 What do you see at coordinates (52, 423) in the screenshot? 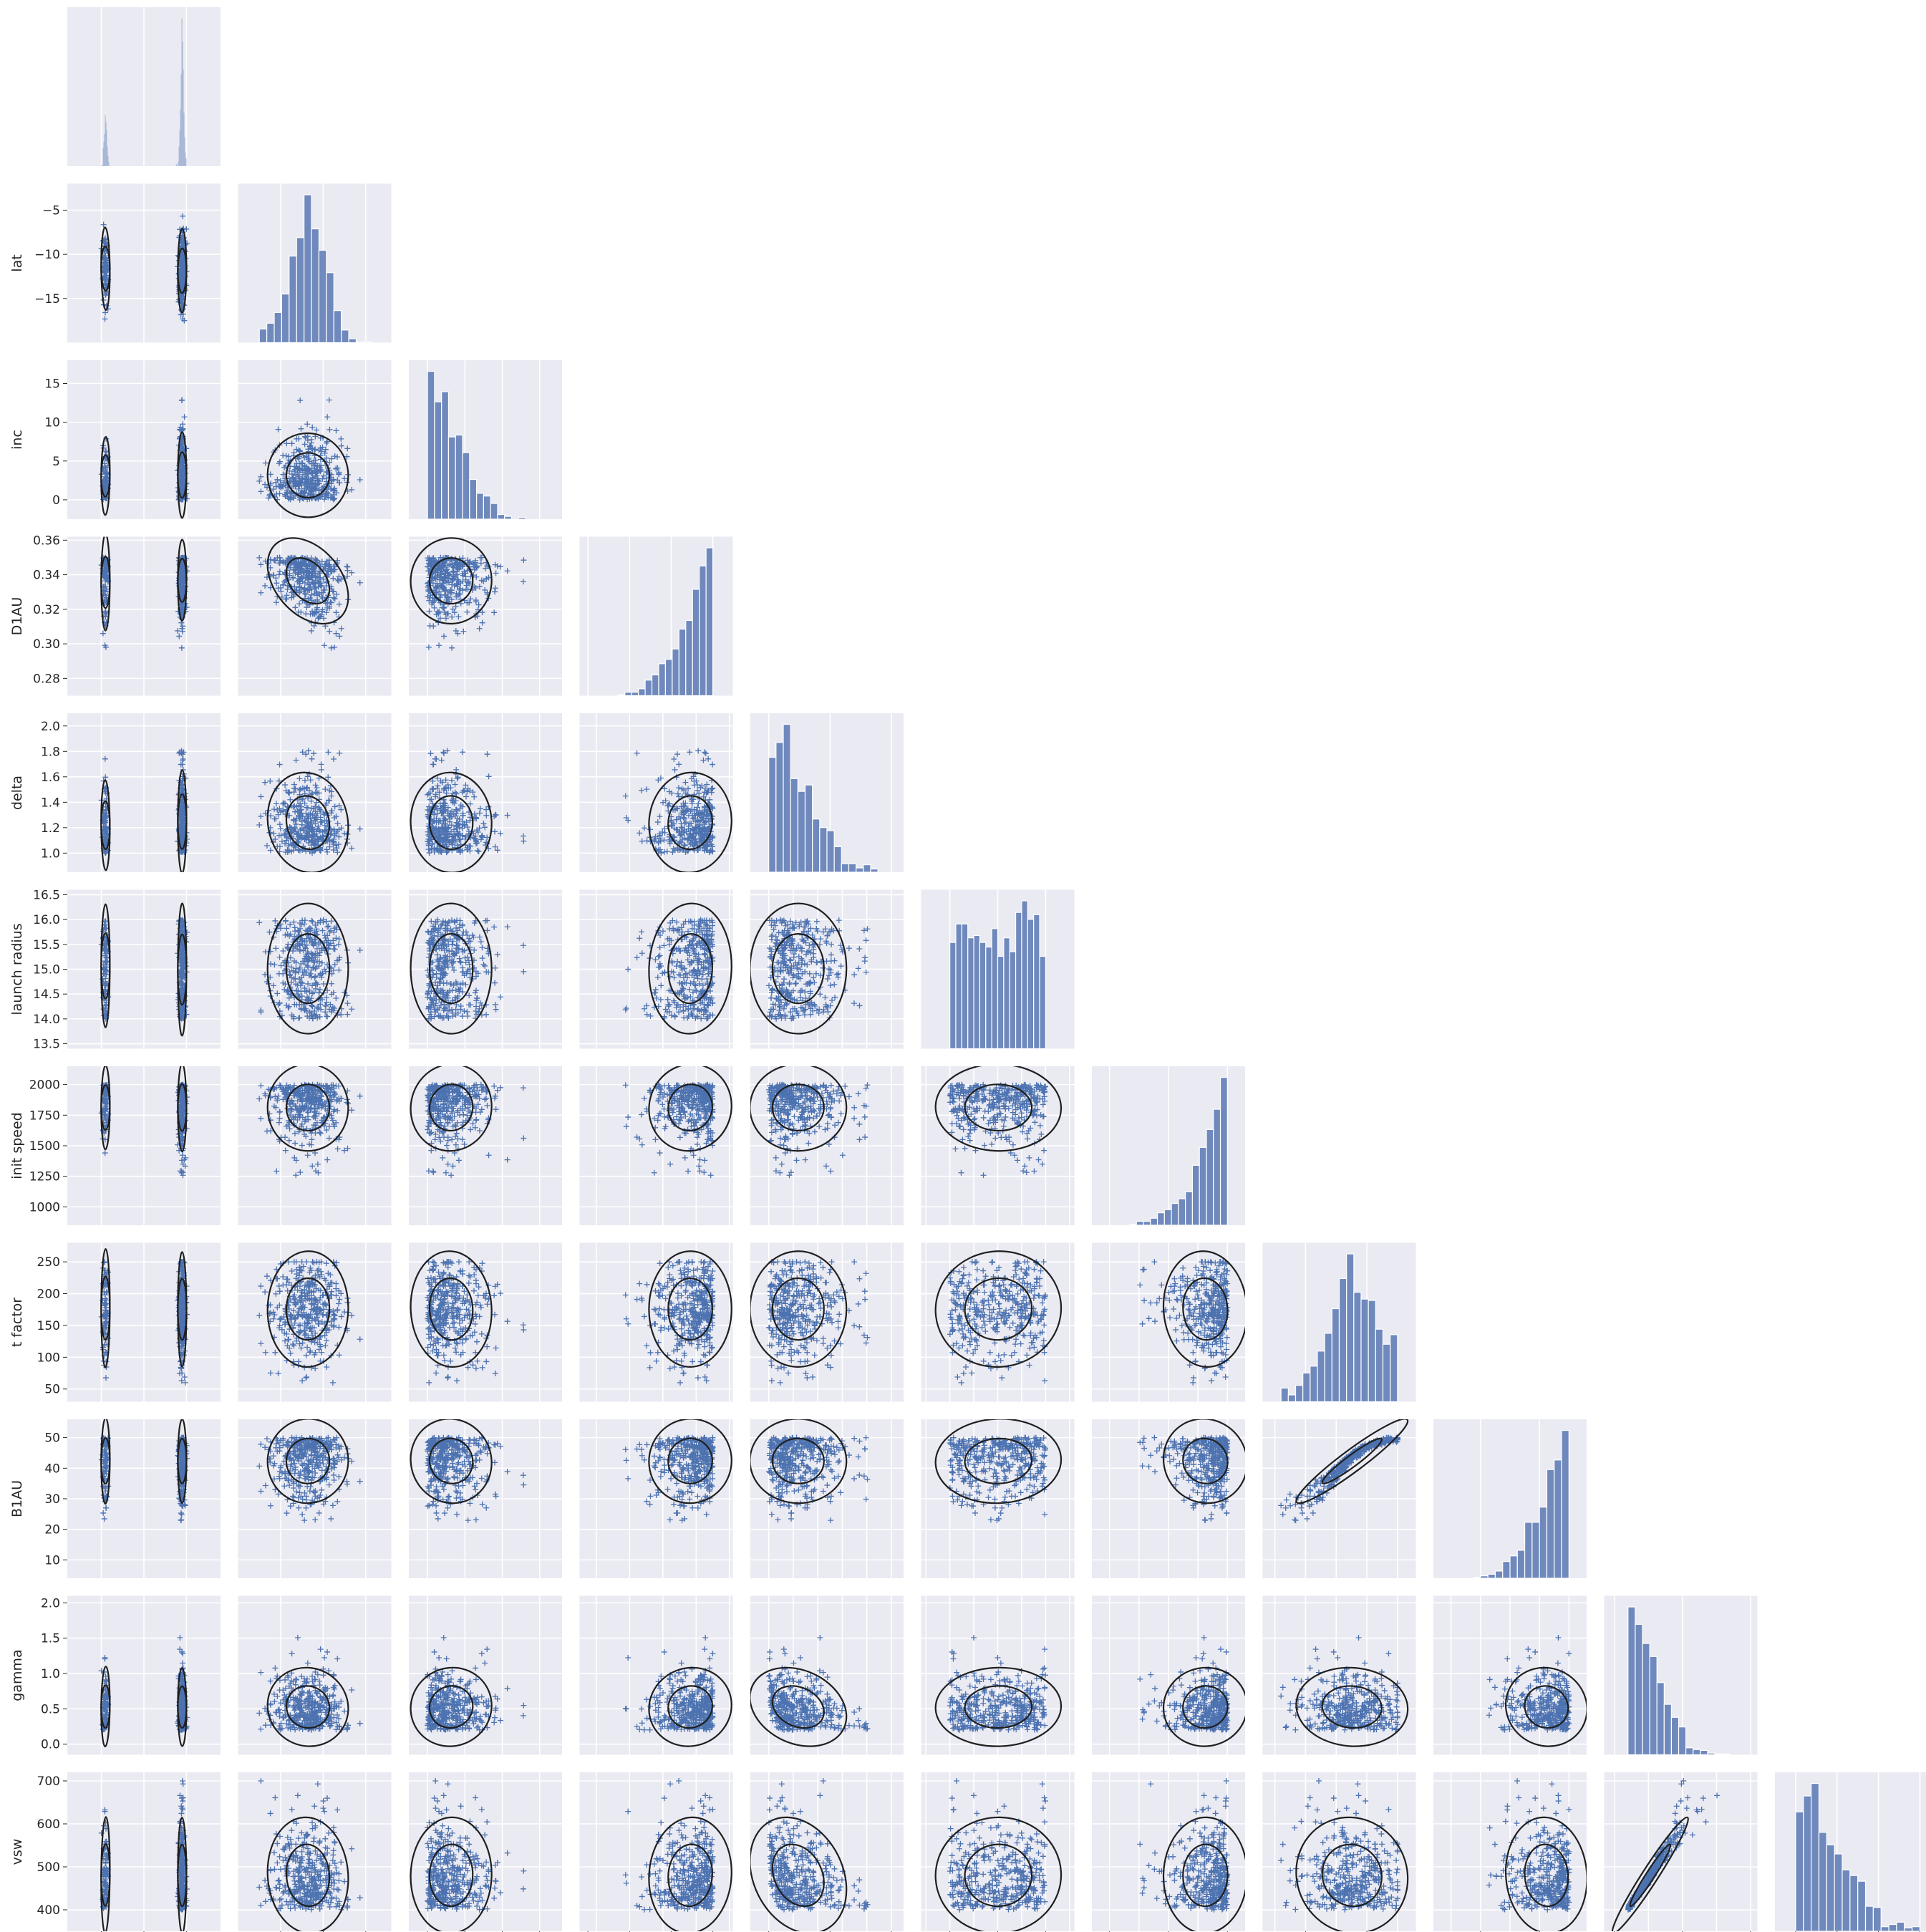
I see `y-tick-label: 10` at bounding box center [52, 423].